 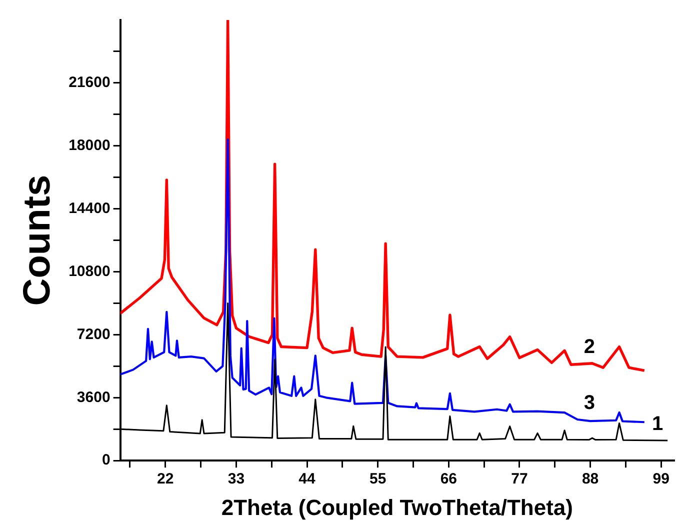 What do you see at coordinates (519, 479) in the screenshot?
I see `x-tick-label: 77` at bounding box center [519, 479].